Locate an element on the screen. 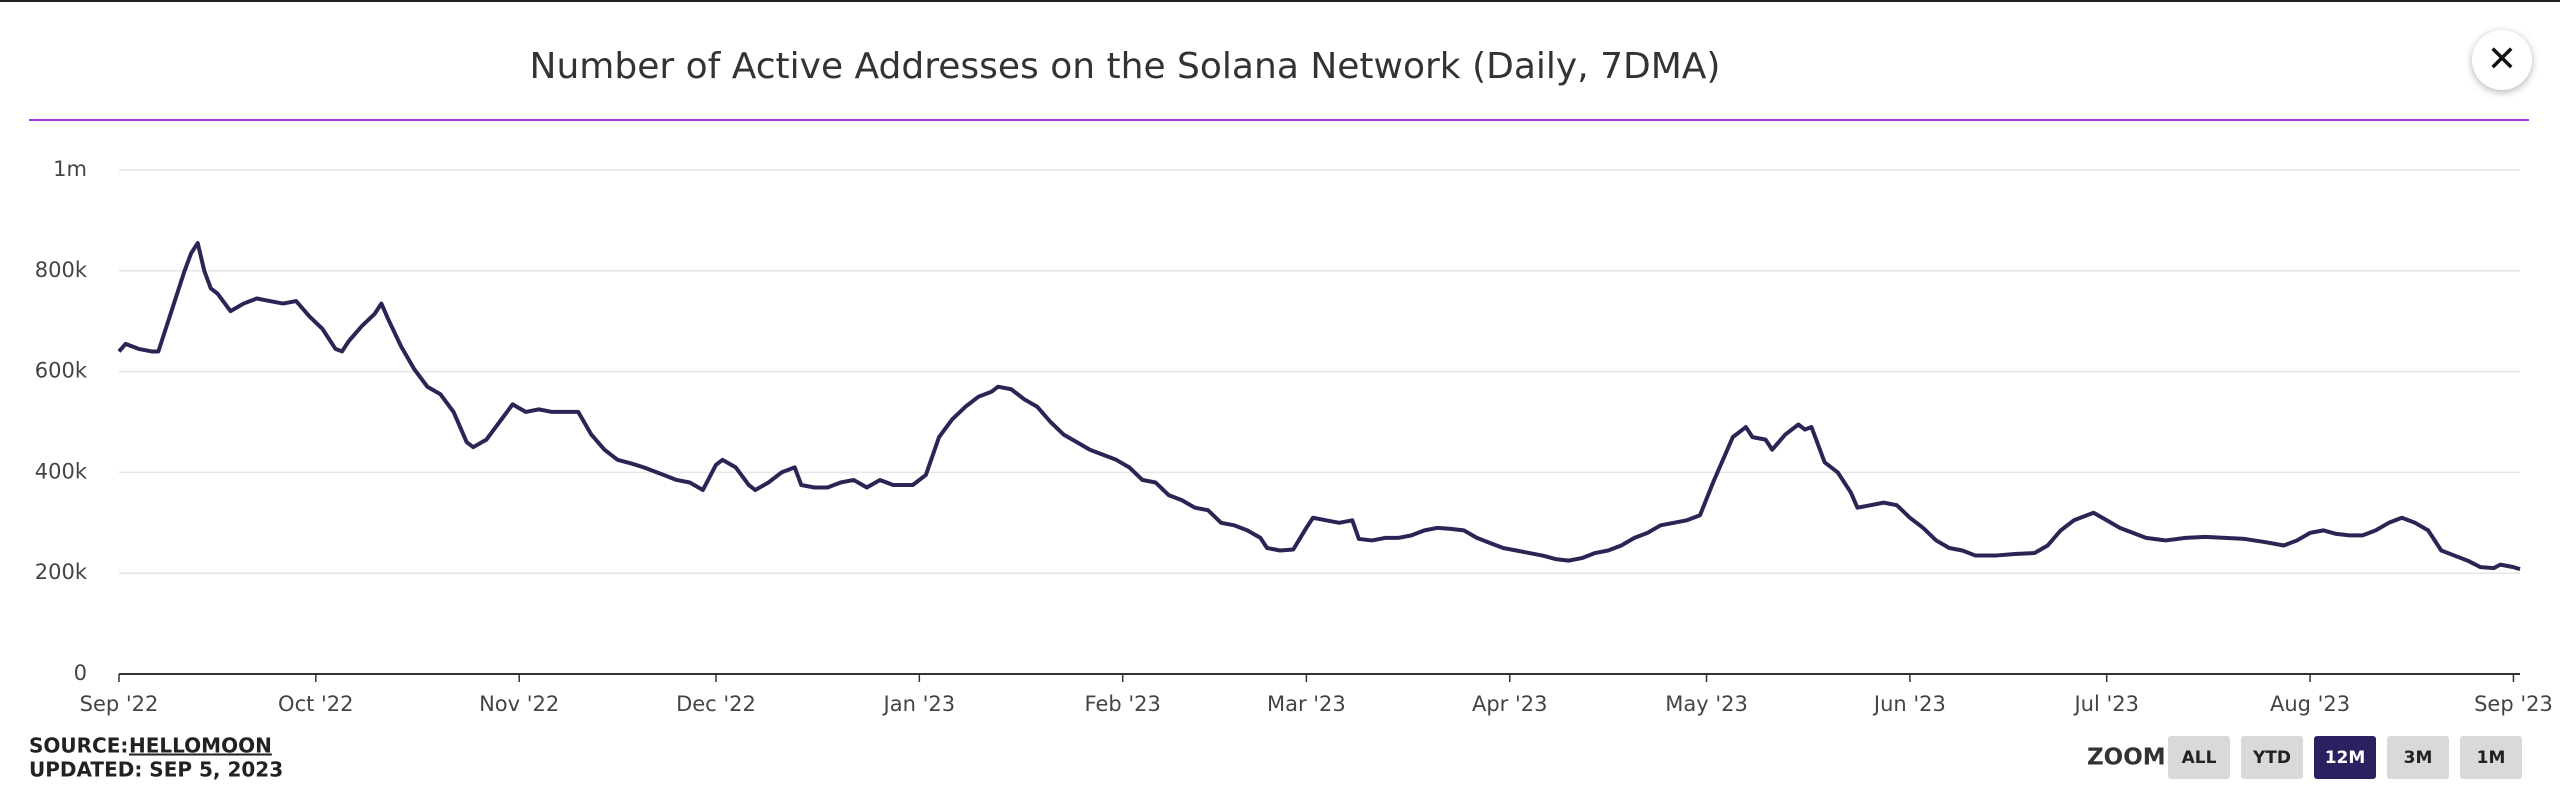 The image size is (2560, 805). updated-label: UPDATED: SEP 5, 2023 is located at coordinates (156, 770).